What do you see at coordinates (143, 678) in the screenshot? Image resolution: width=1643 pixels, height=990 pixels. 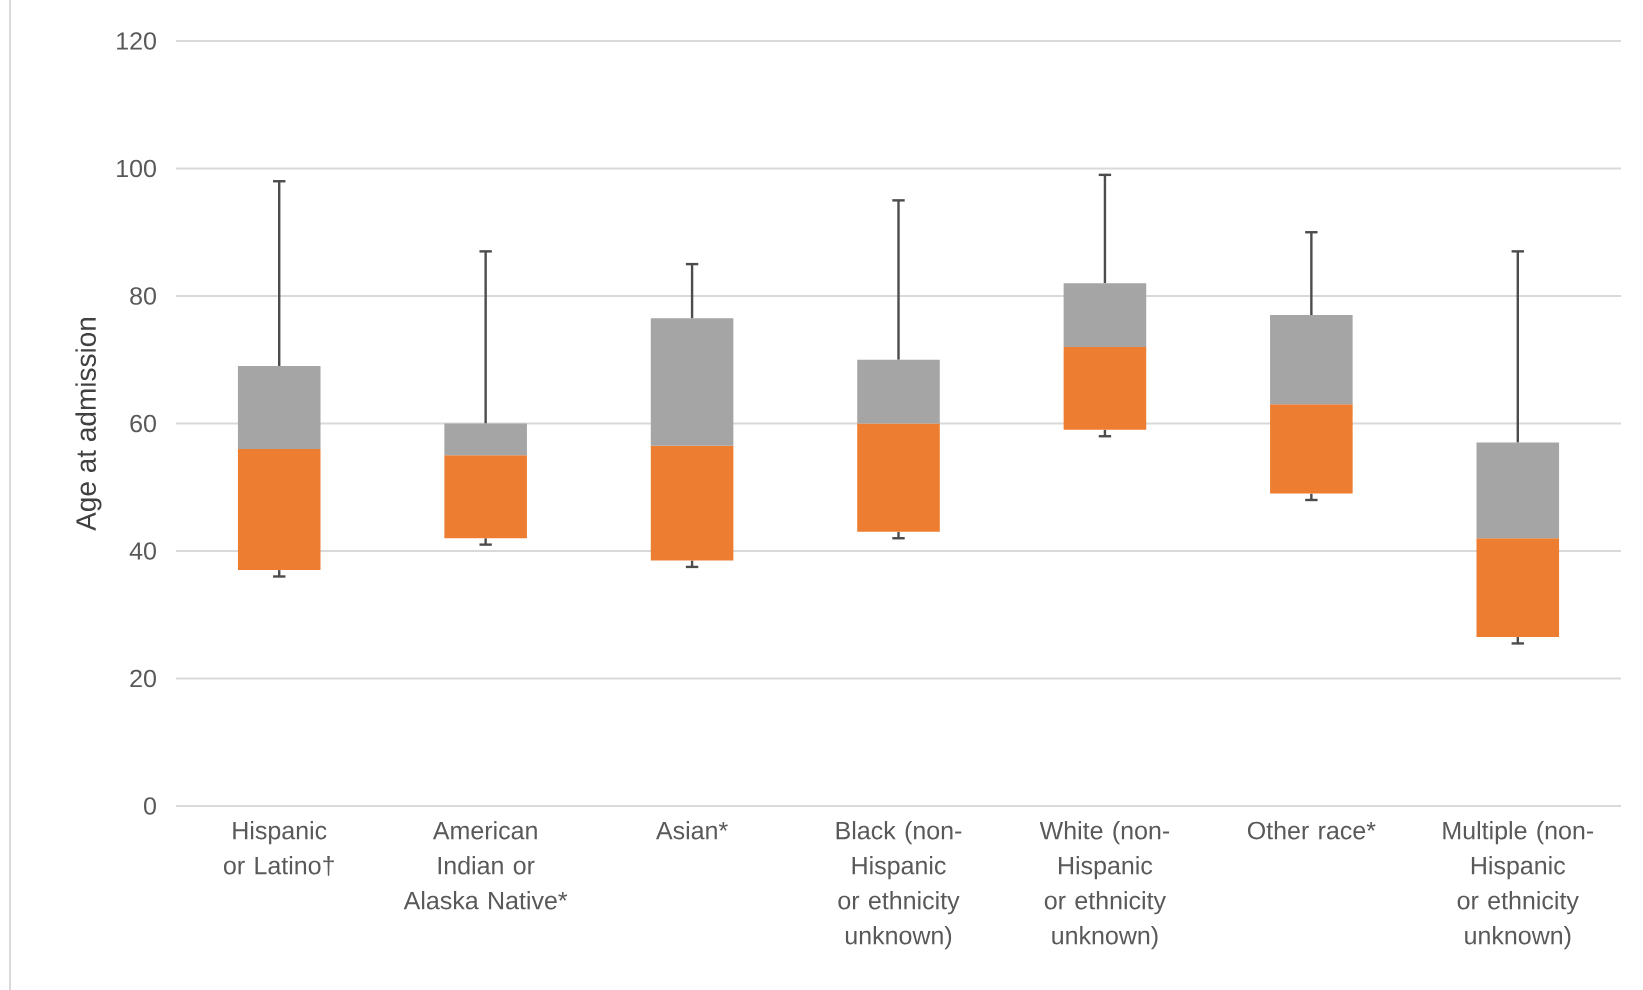 I see `y-tick-label: 20` at bounding box center [143, 678].